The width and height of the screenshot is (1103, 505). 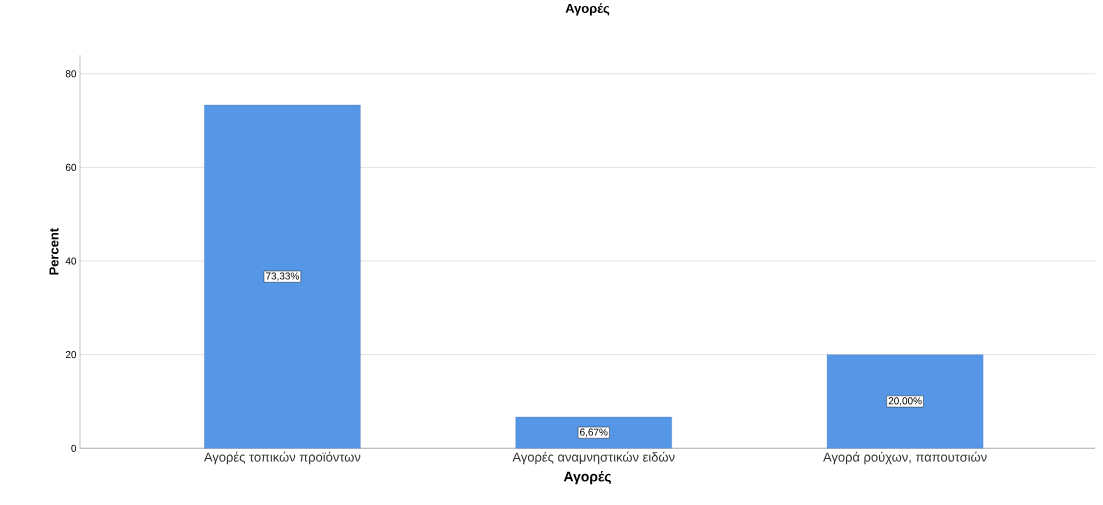 What do you see at coordinates (54, 251) in the screenshot?
I see `y-axis-title: Percent` at bounding box center [54, 251].